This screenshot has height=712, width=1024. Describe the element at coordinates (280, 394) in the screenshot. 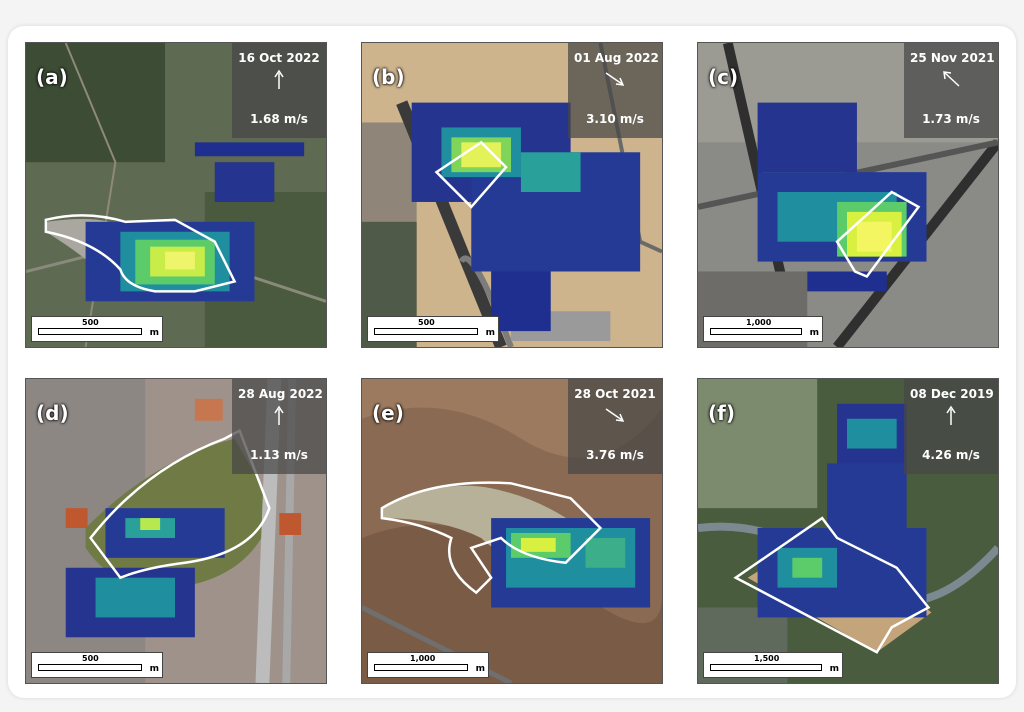

I see `date-text: 28 Aug 2022` at that location.